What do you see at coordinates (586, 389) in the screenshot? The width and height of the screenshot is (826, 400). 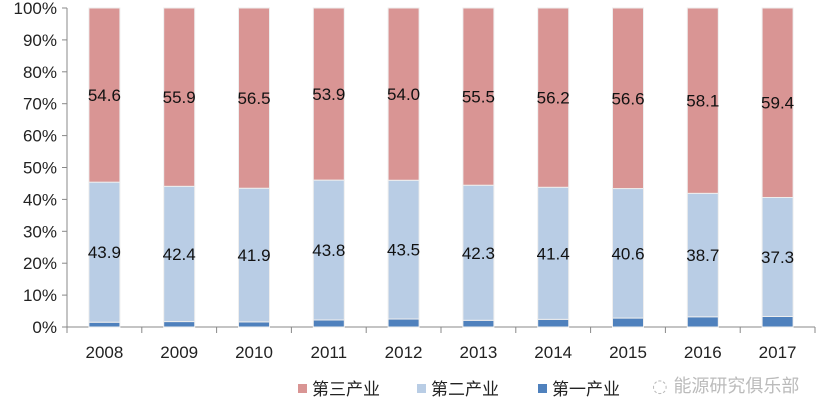 I see `legend-label: 第一产业` at bounding box center [586, 389].